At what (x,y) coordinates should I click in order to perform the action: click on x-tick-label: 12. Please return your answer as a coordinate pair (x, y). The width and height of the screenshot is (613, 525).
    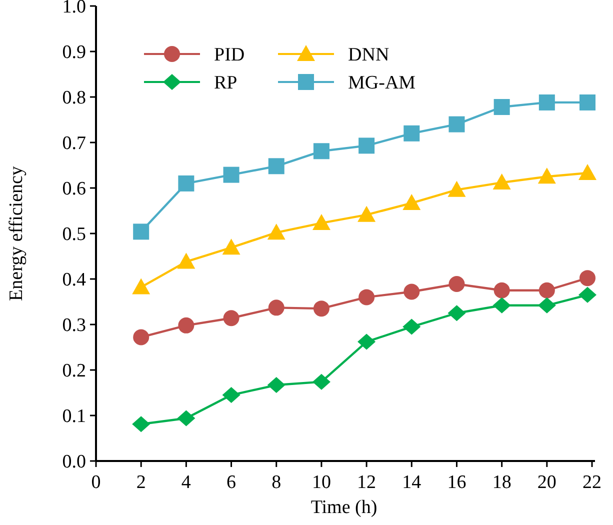
    Looking at the image, I should click on (366, 482).